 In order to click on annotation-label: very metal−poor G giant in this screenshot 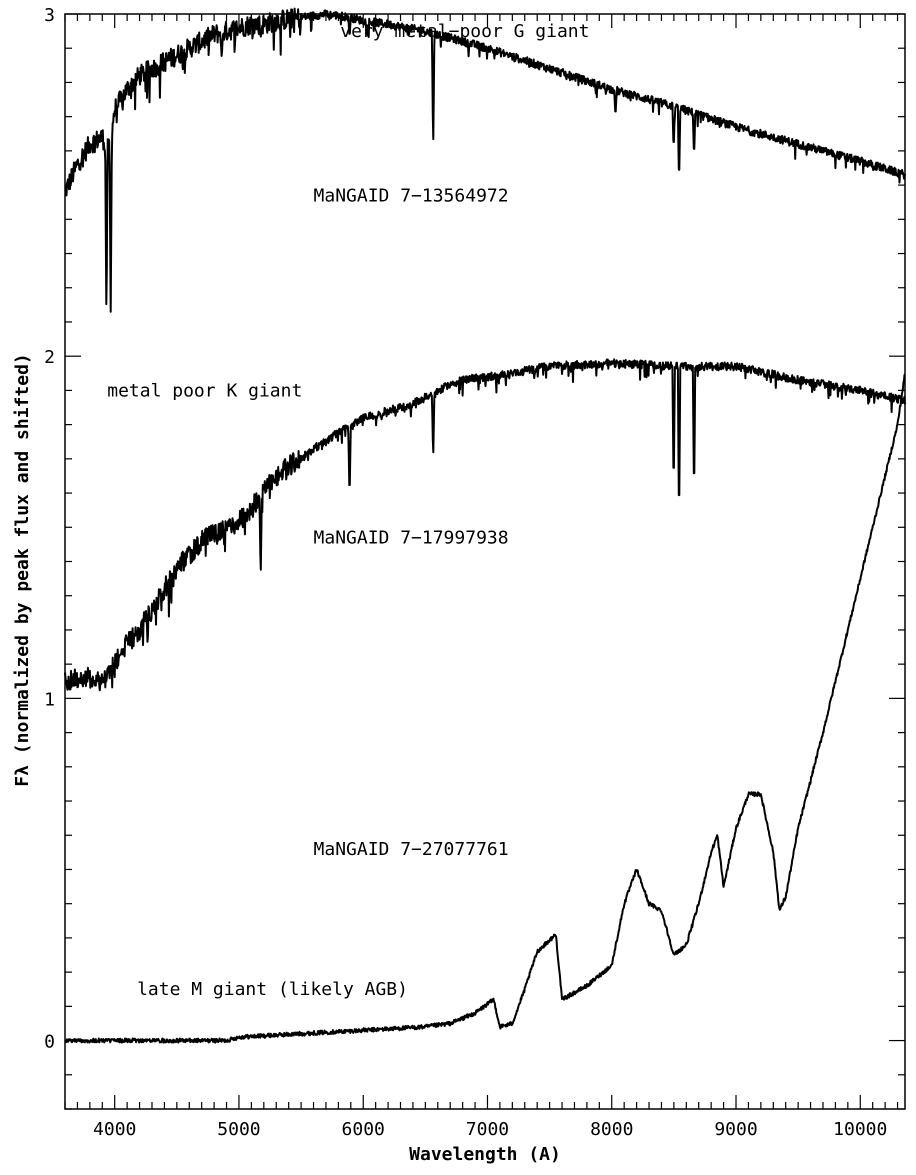, I will do `click(464, 31)`.